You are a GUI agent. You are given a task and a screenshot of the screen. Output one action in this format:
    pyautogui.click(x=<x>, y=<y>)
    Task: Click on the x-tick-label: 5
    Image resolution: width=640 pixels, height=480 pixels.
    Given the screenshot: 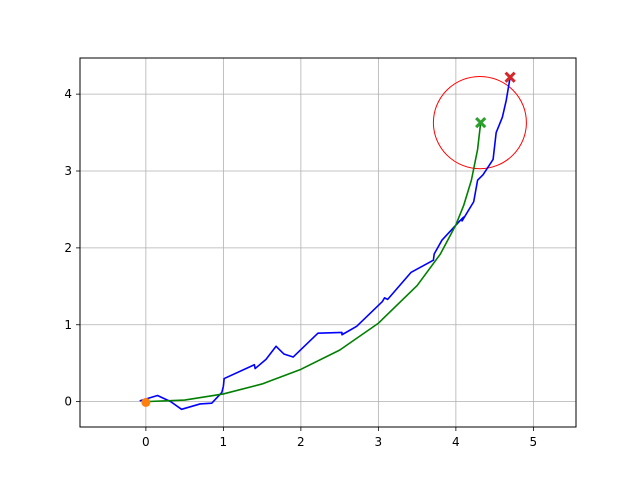 What is the action you would take?
    pyautogui.click(x=534, y=442)
    